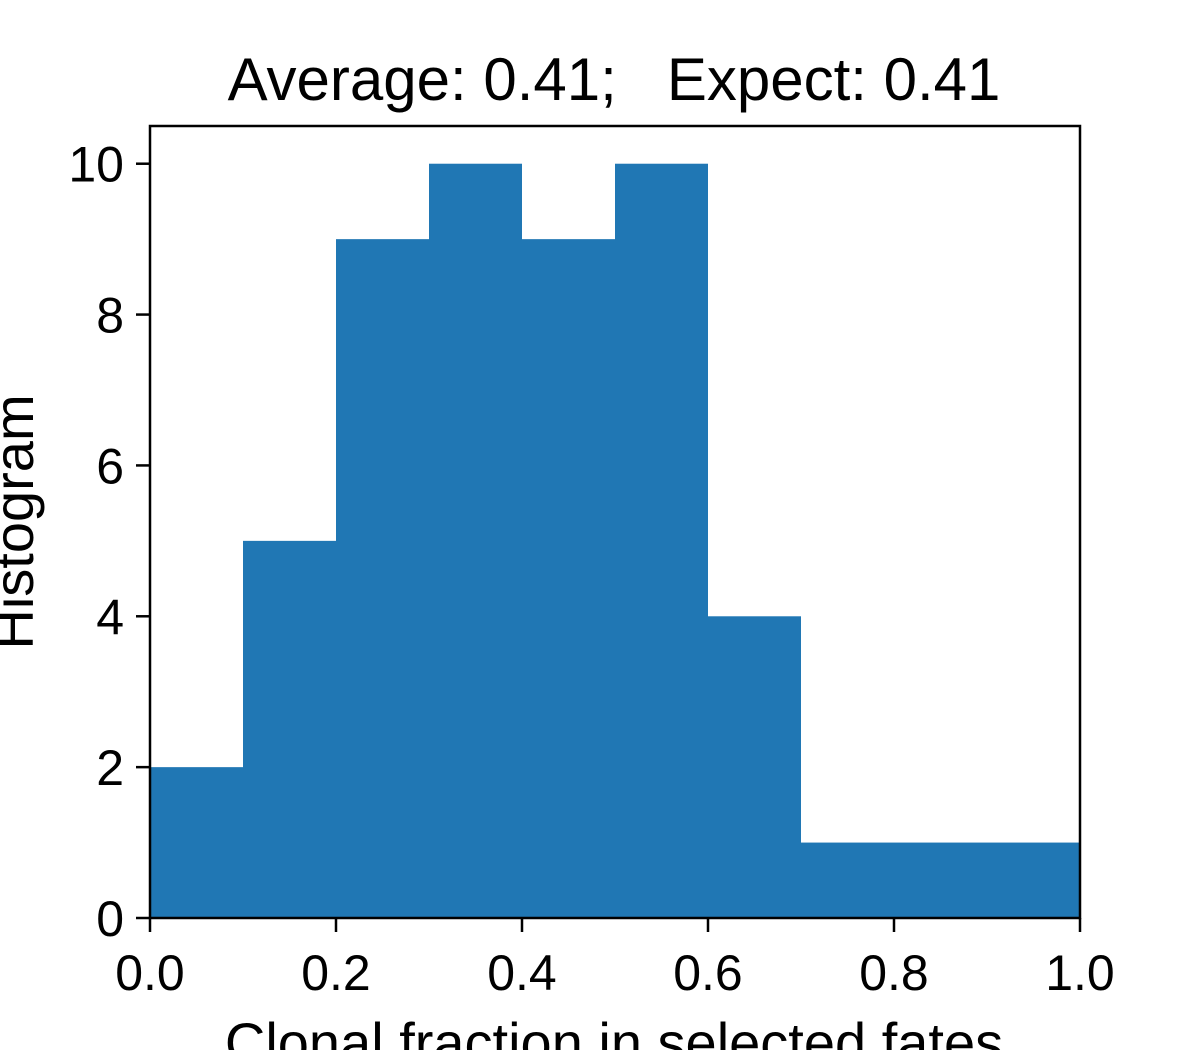 This screenshot has height=1050, width=1200. What do you see at coordinates (150, 973) in the screenshot?
I see `x-tick-label: 0.0` at bounding box center [150, 973].